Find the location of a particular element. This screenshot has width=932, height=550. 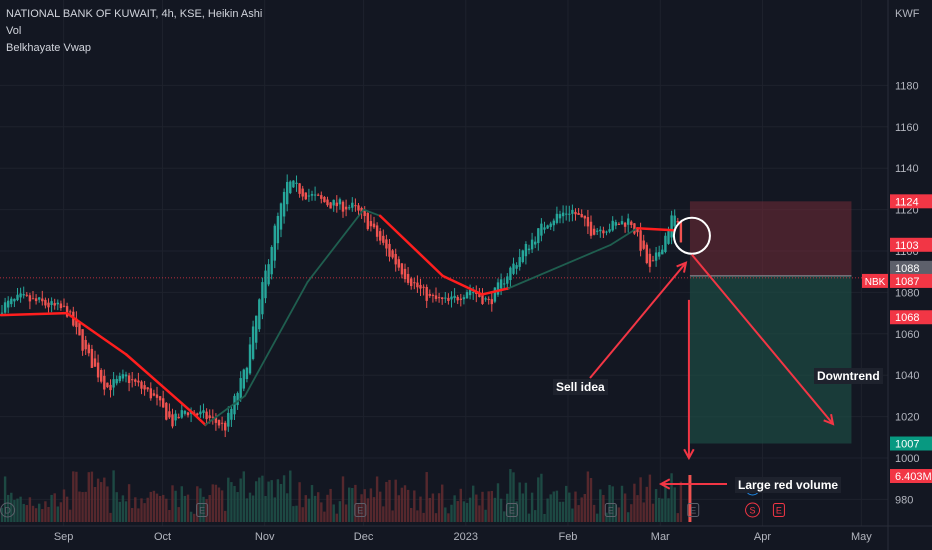

vwap-segment is located at coordinates (495, 291).